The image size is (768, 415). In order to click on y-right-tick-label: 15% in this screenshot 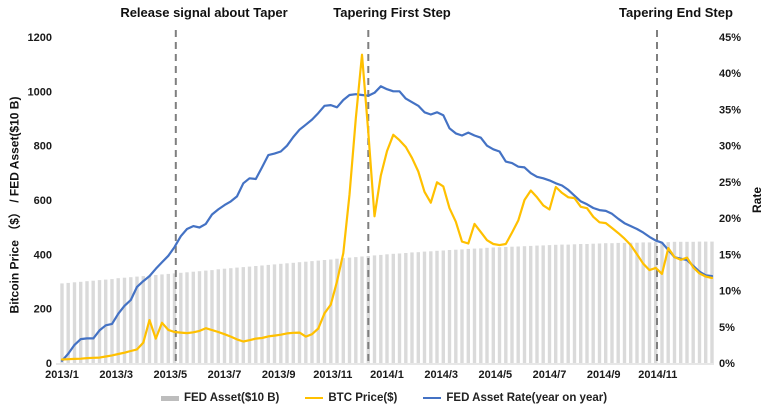, I will do `click(730, 255)`.